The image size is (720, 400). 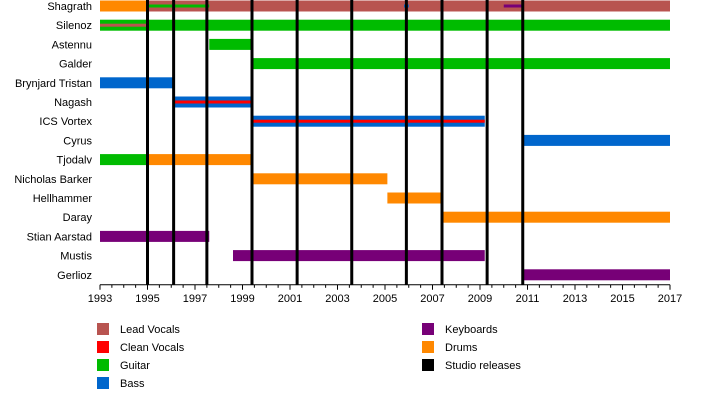 What do you see at coordinates (428, 365) in the screenshot?
I see `legend-swatch-studio-releases` at bounding box center [428, 365].